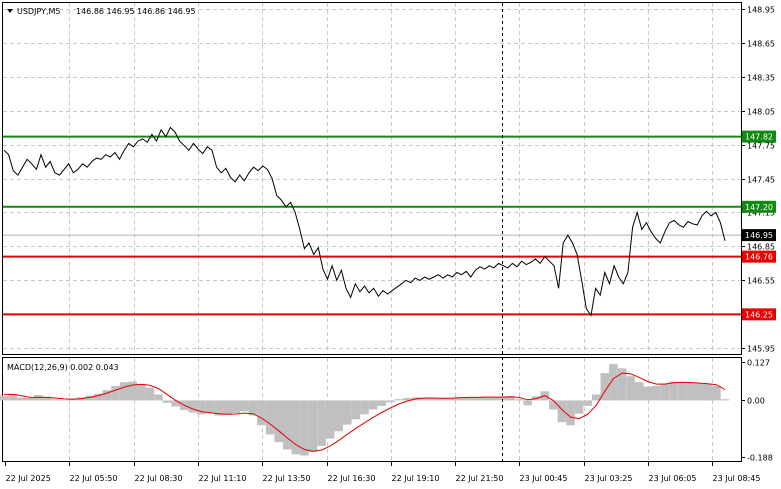  I want to click on time-tick-label: 23 Jul 00:45, so click(544, 478).